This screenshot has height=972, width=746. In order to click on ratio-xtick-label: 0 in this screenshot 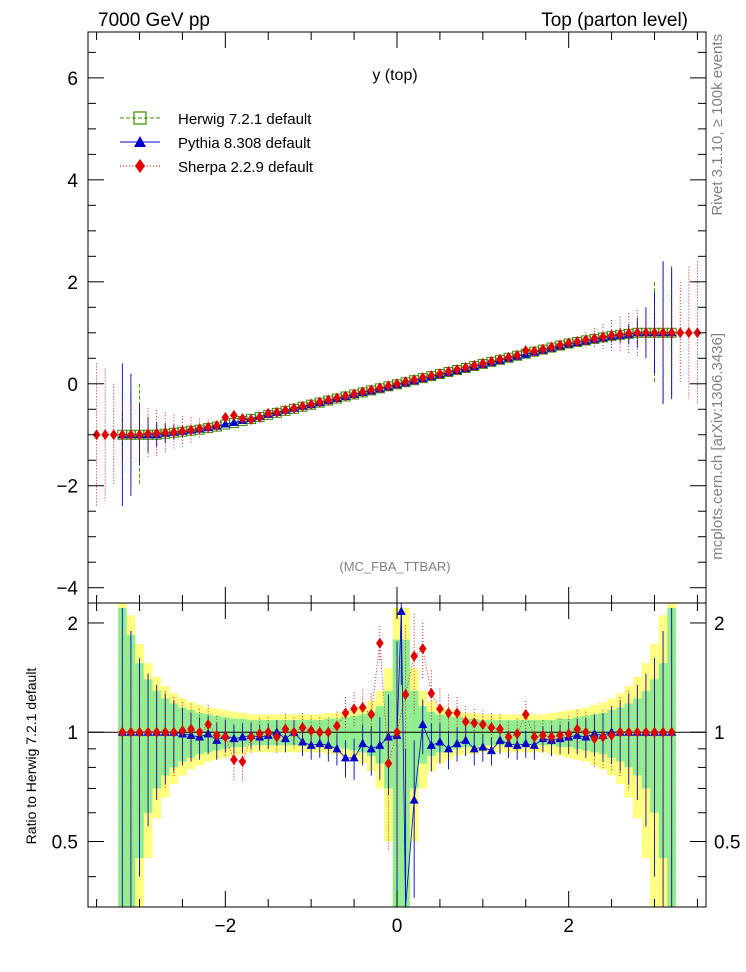, I will do `click(397, 926)`.